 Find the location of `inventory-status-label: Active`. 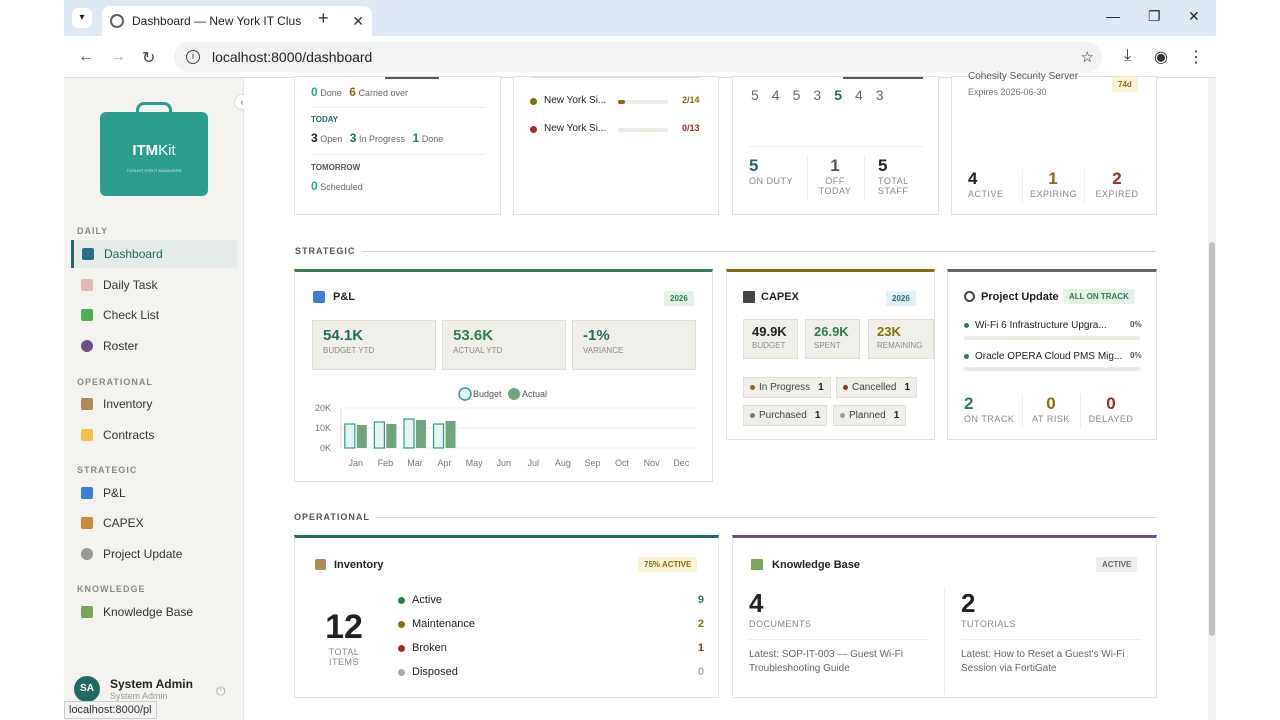

inventory-status-label: Active is located at coordinates (427, 600).